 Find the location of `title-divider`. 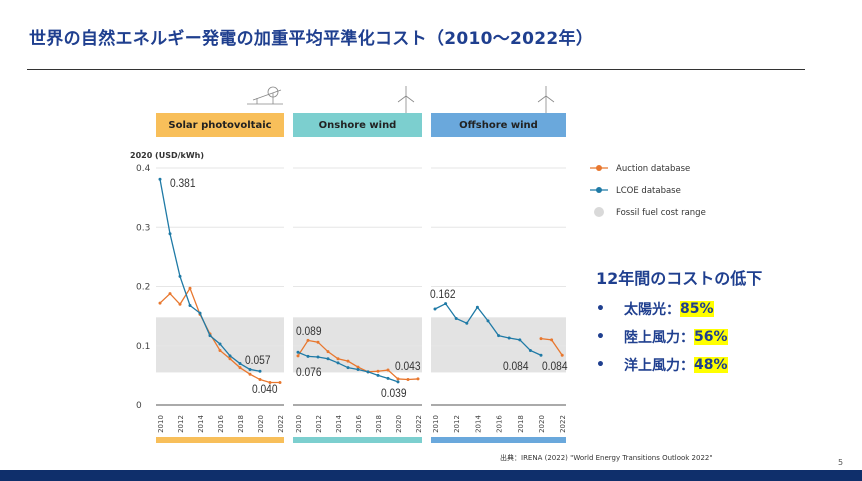

title-divider is located at coordinates (416, 69).